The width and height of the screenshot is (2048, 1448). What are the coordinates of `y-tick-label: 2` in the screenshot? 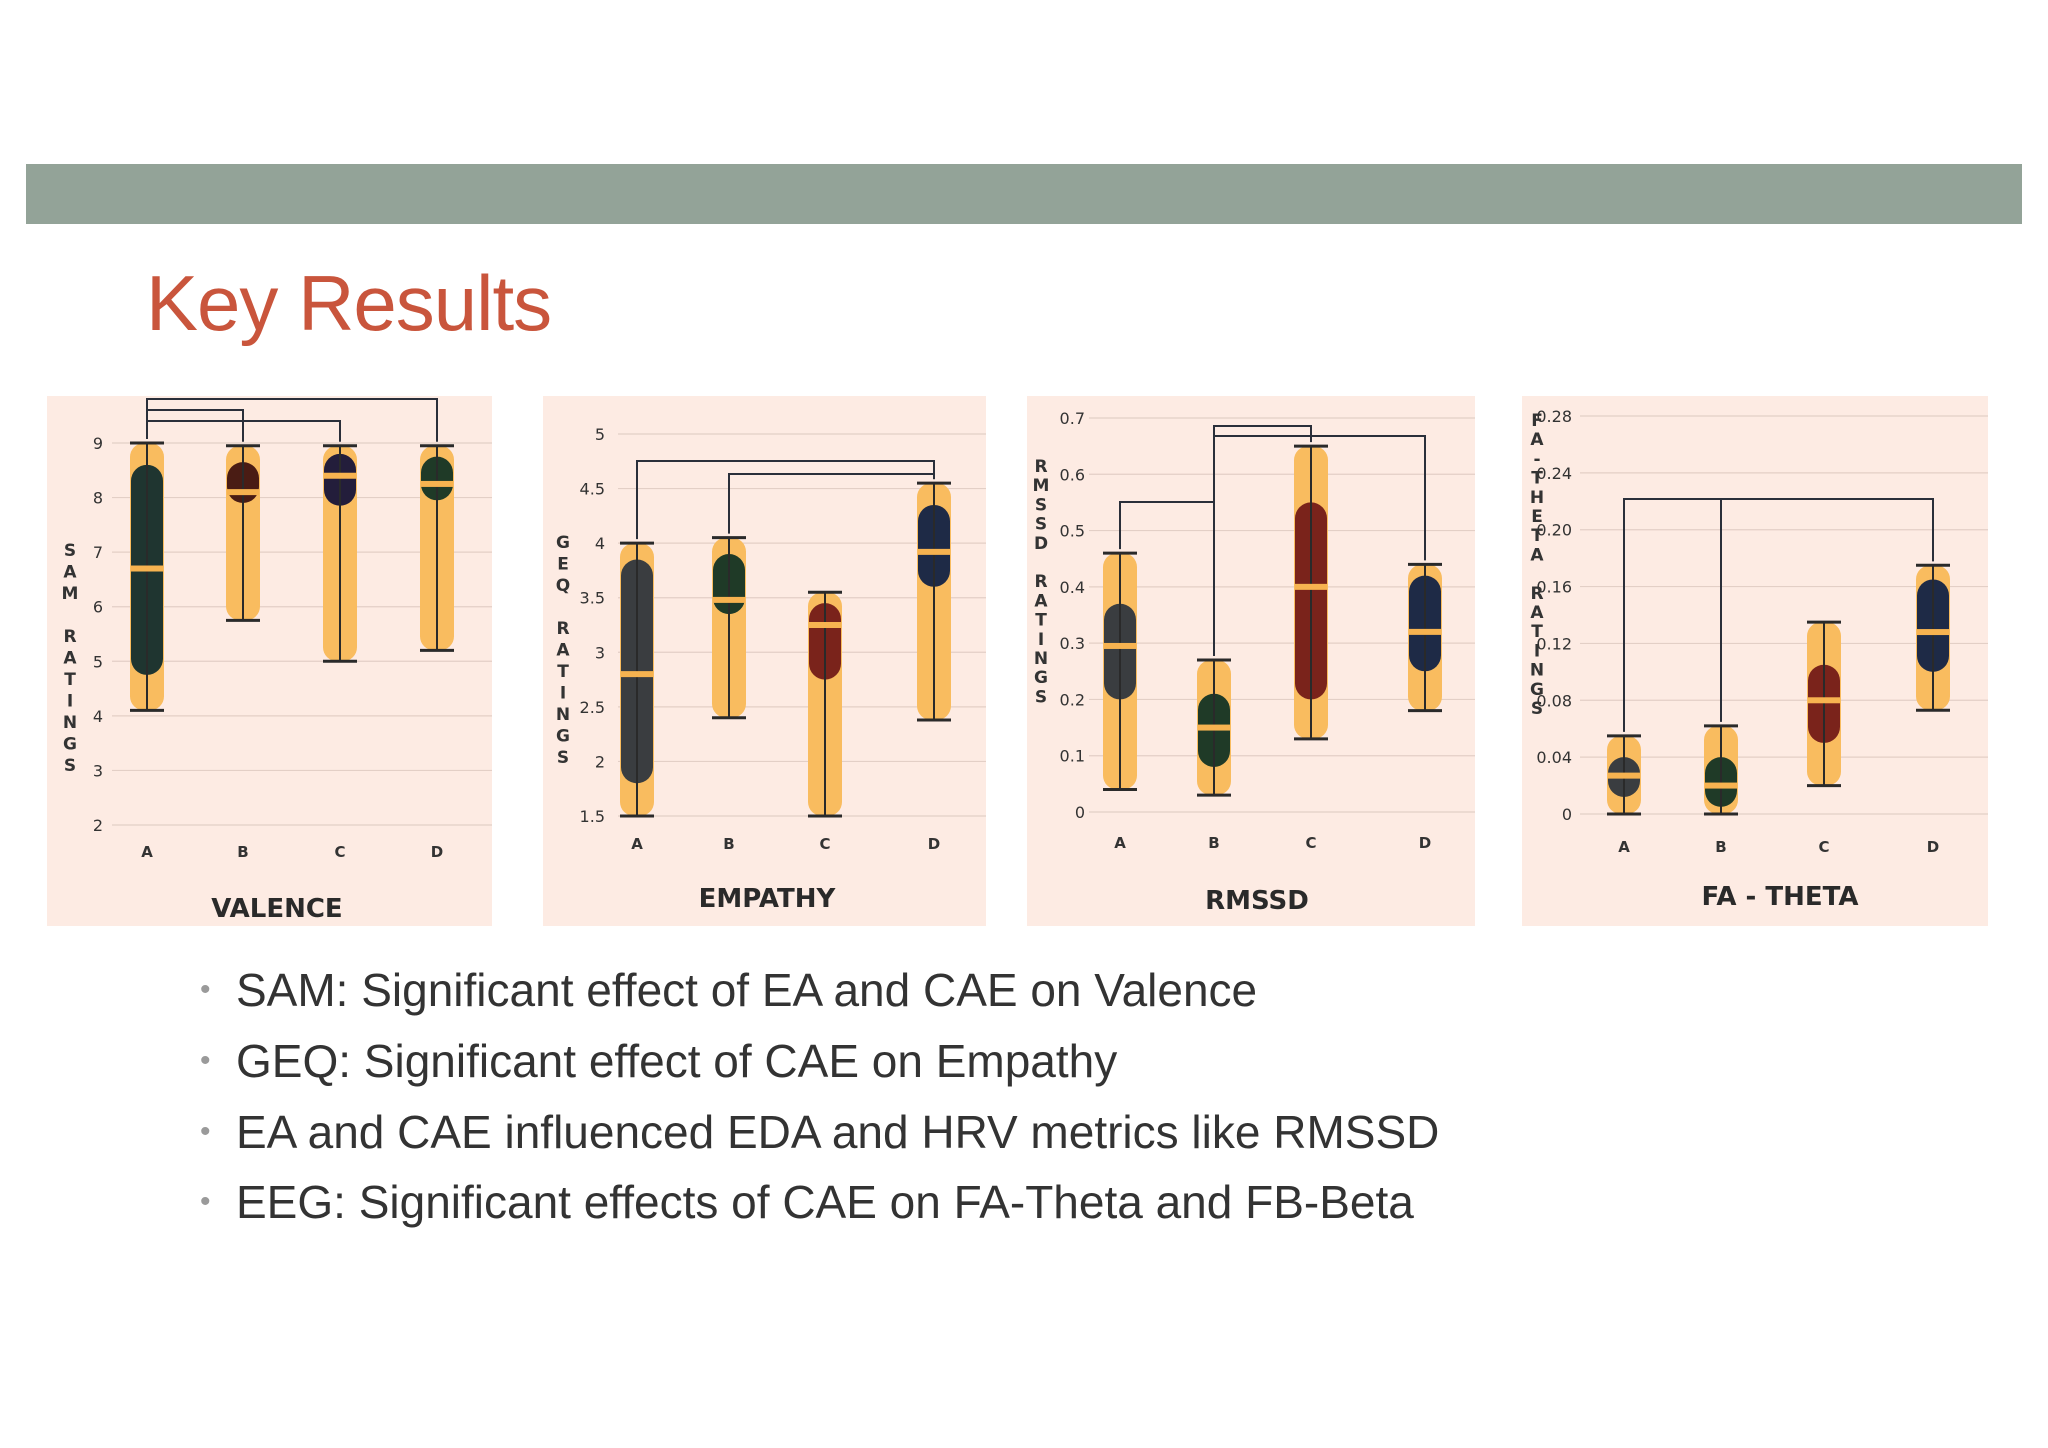 It's located at (98, 825).